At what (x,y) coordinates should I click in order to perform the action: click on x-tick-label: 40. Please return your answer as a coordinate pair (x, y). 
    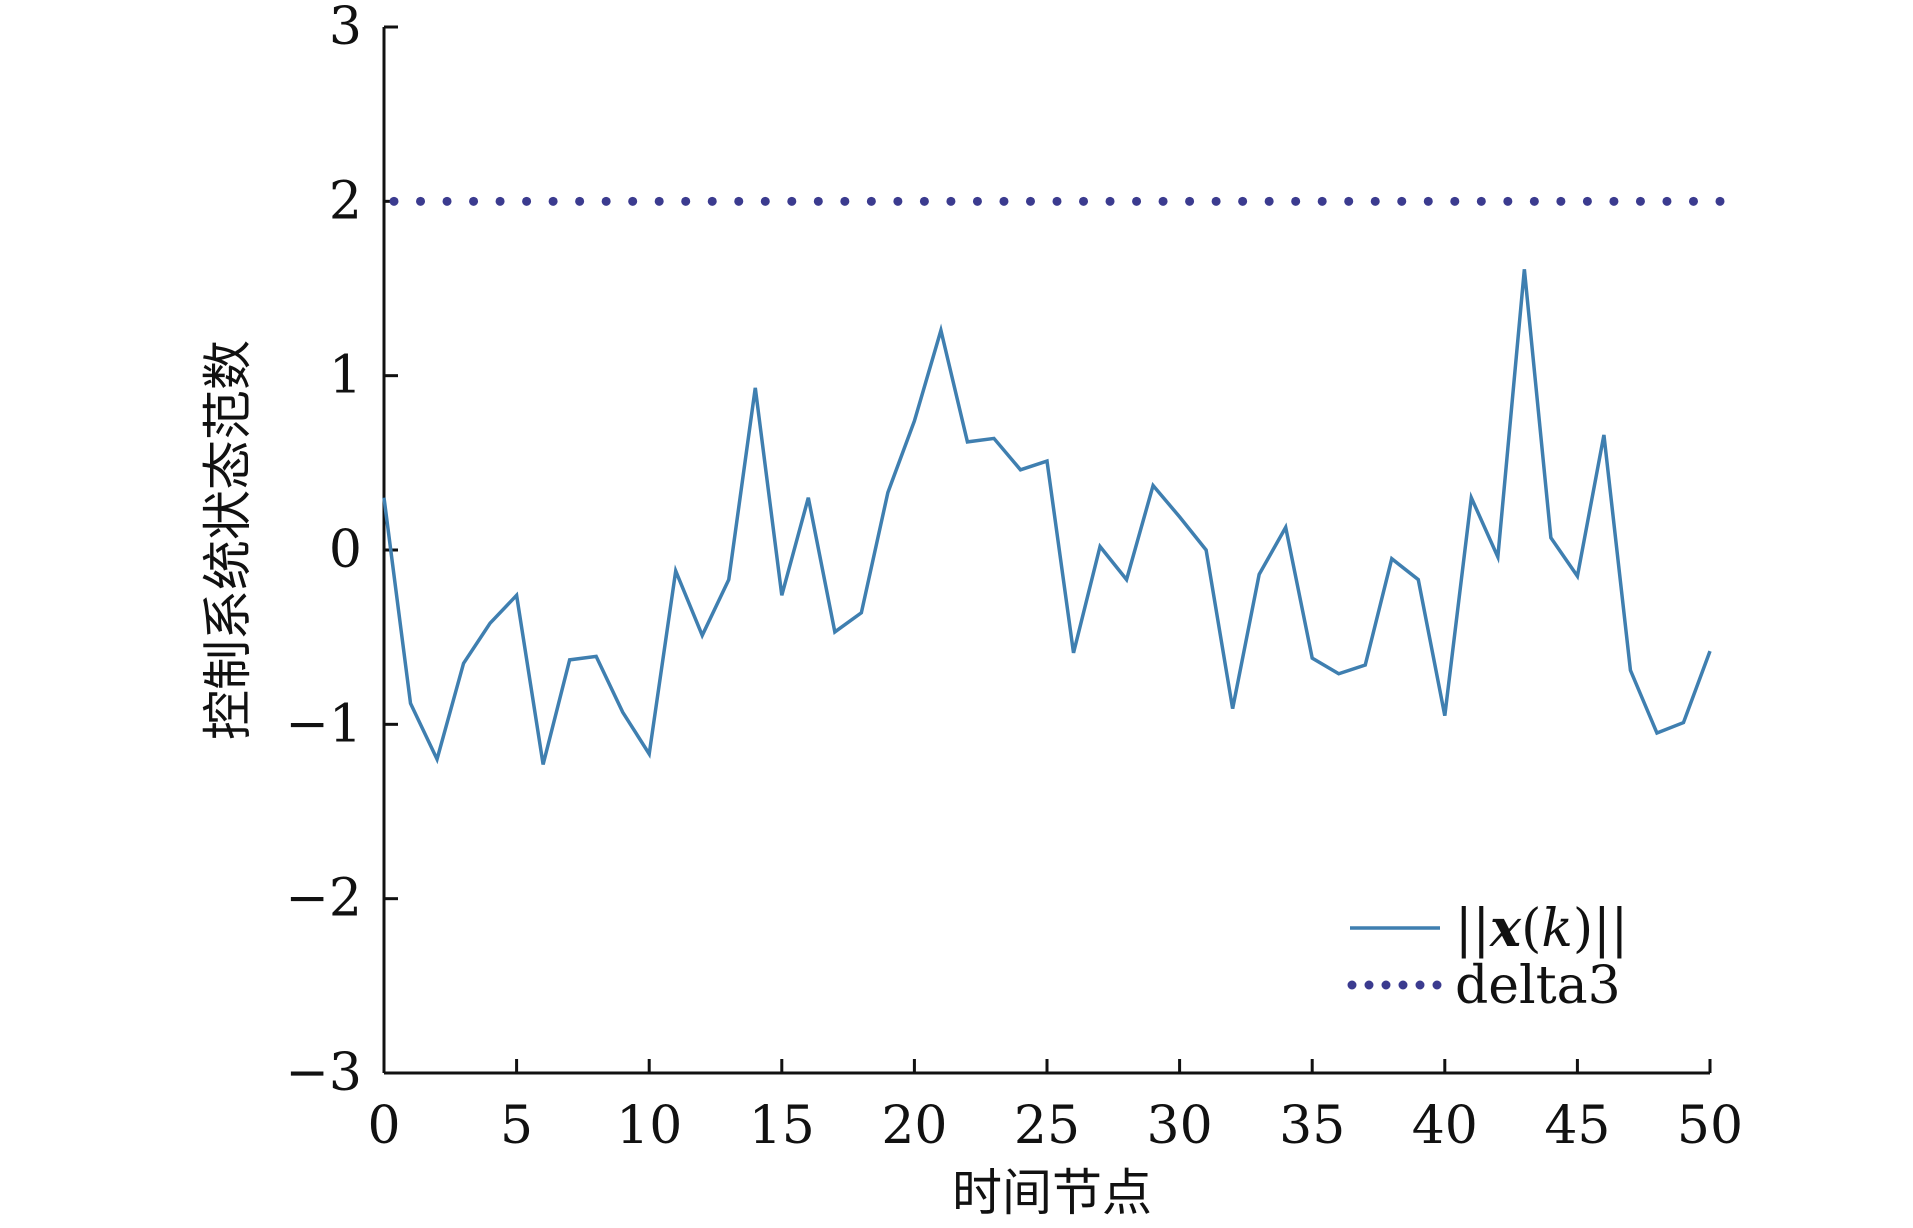
    Looking at the image, I should click on (1445, 1126).